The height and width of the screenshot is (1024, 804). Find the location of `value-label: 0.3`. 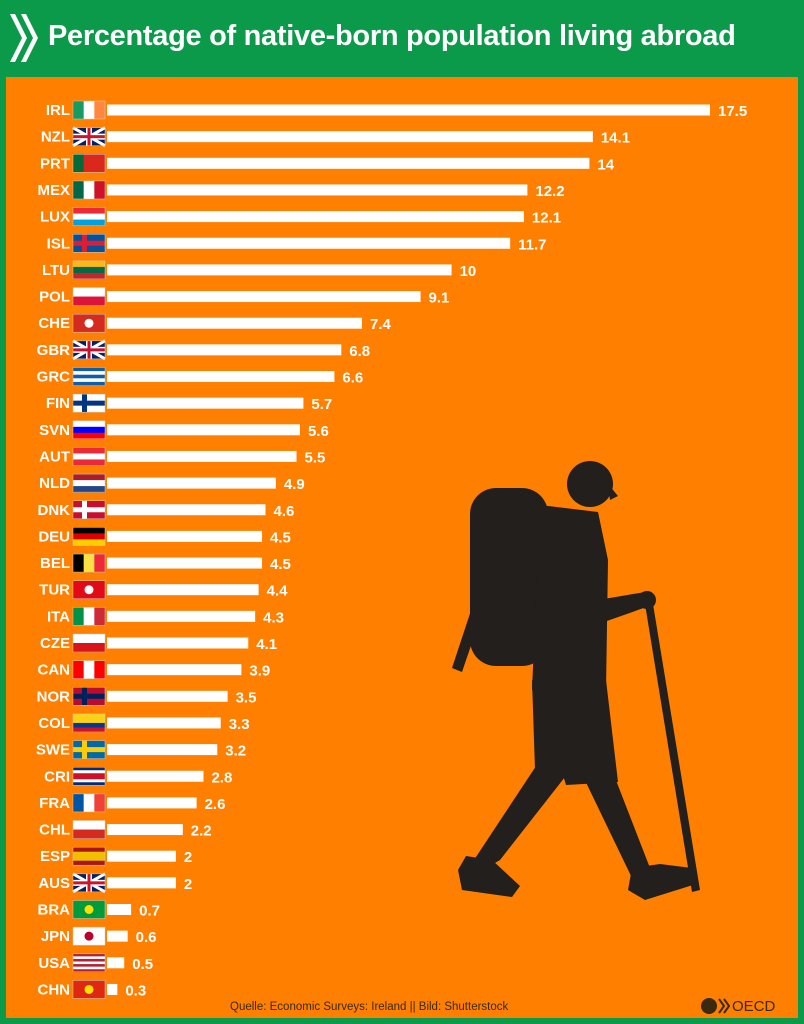

value-label: 0.3 is located at coordinates (135, 990).